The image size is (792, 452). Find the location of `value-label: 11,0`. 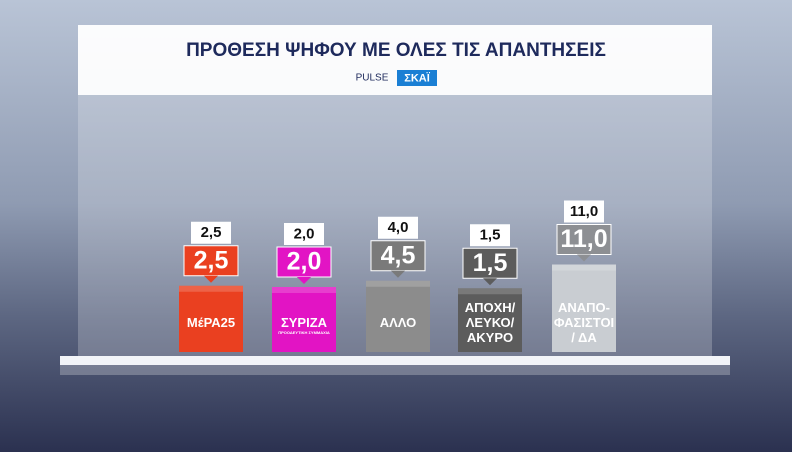

value-label: 11,0 is located at coordinates (583, 239).